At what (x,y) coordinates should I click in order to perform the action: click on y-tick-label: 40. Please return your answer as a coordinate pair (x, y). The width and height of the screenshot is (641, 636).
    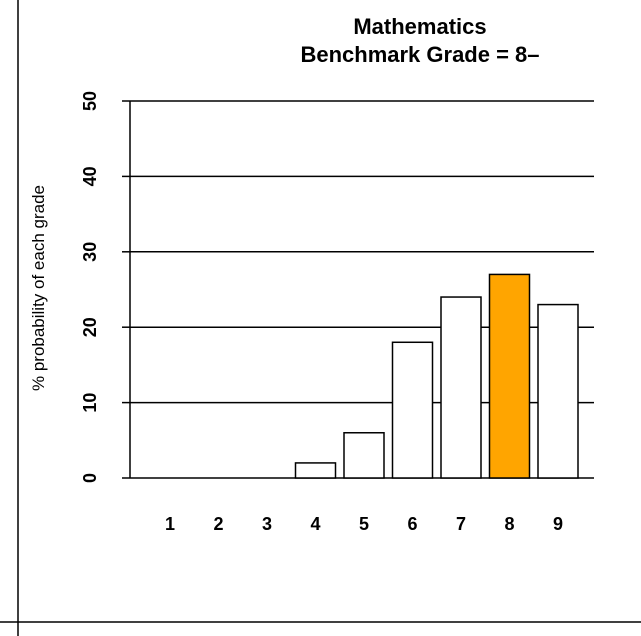
    Looking at the image, I should click on (90, 176).